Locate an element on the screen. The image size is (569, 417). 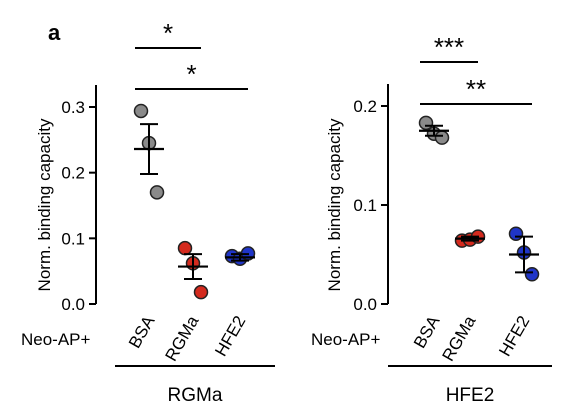
significance-label: *** is located at coordinates (449, 47).